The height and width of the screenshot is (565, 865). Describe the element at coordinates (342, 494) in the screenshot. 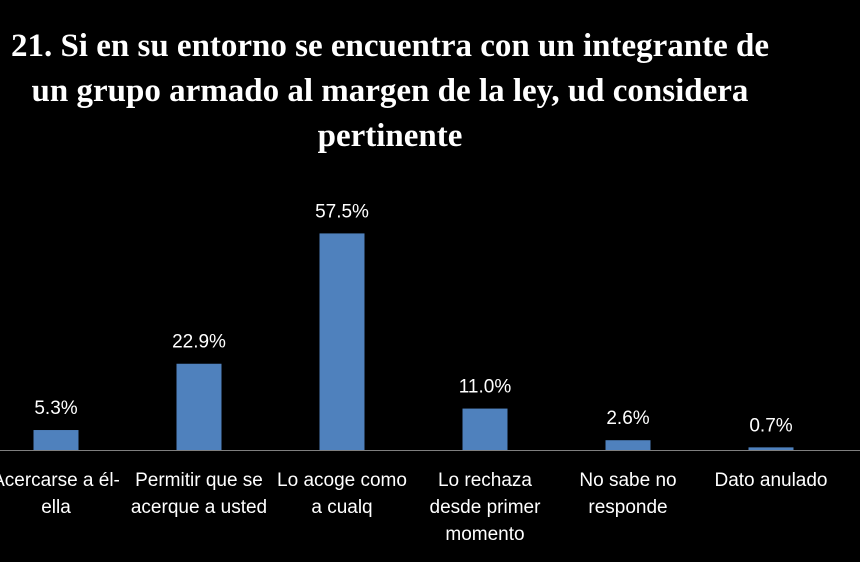

I see `x-tick-label: Lo acoge como a cualq` at that location.